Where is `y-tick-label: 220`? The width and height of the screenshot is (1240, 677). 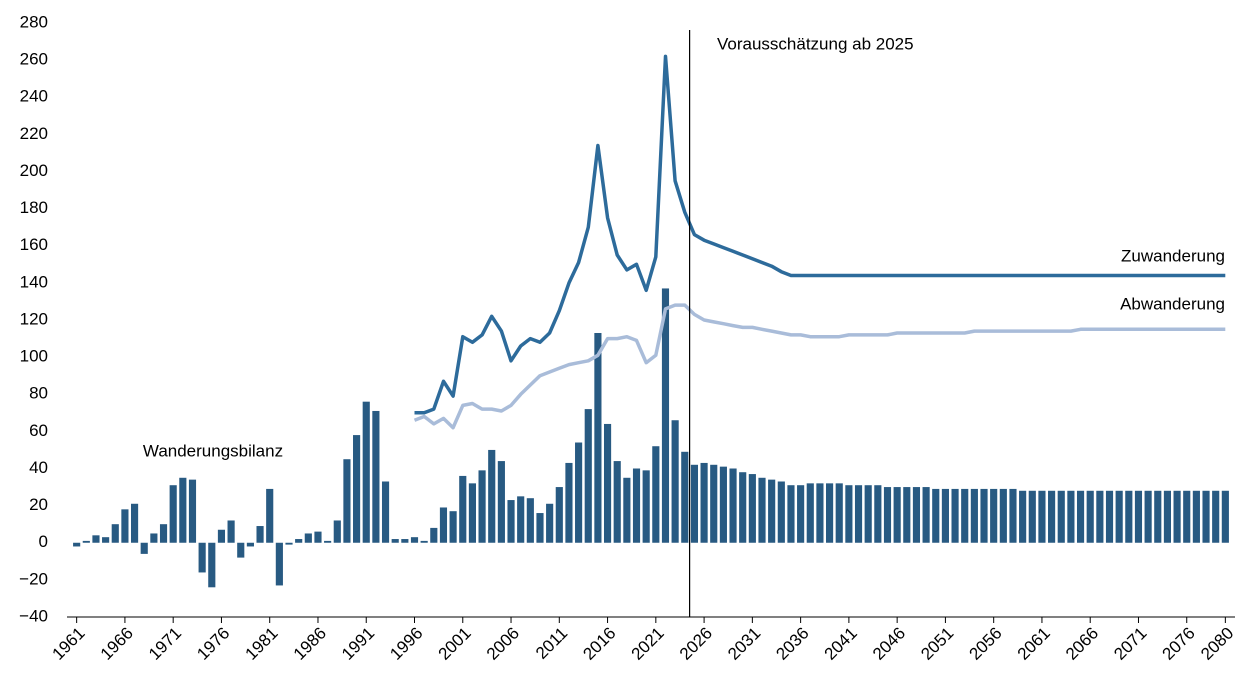 y-tick-label: 220 is located at coordinates (34, 133).